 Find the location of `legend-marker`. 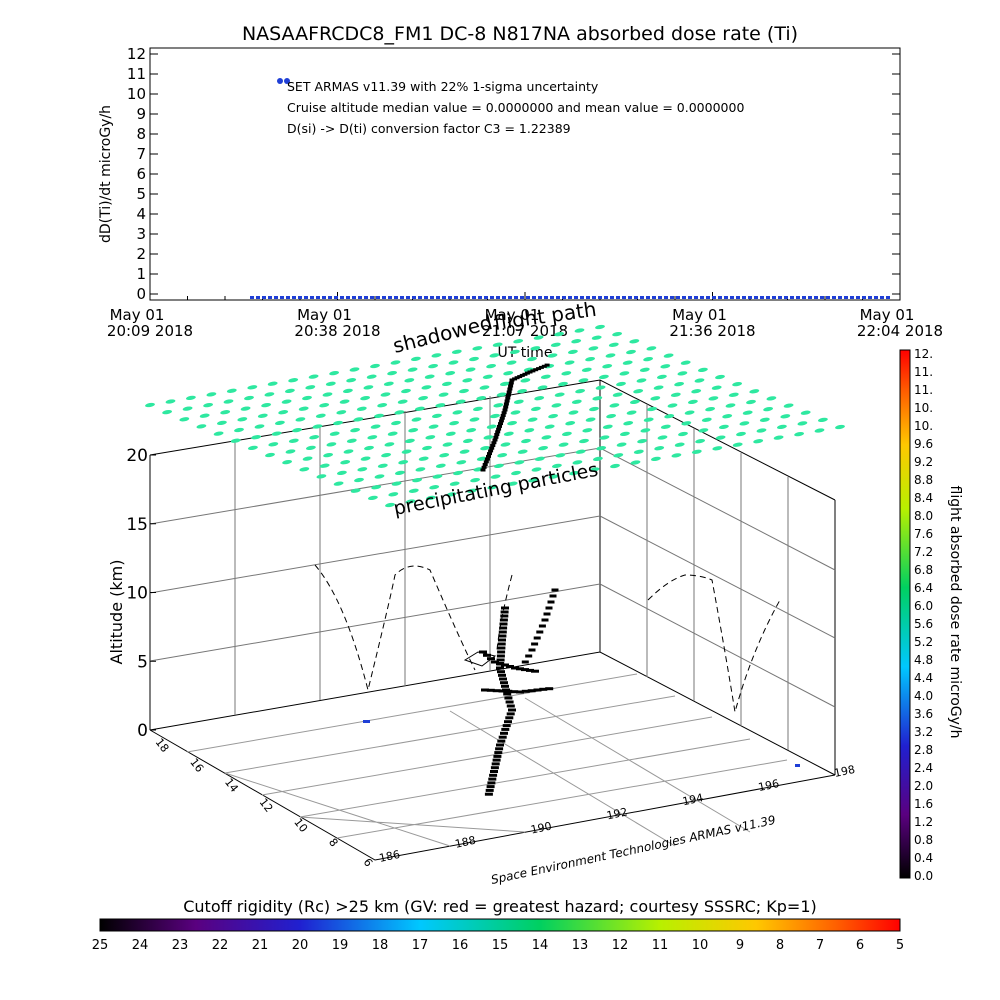

legend-marker is located at coordinates (280, 81).